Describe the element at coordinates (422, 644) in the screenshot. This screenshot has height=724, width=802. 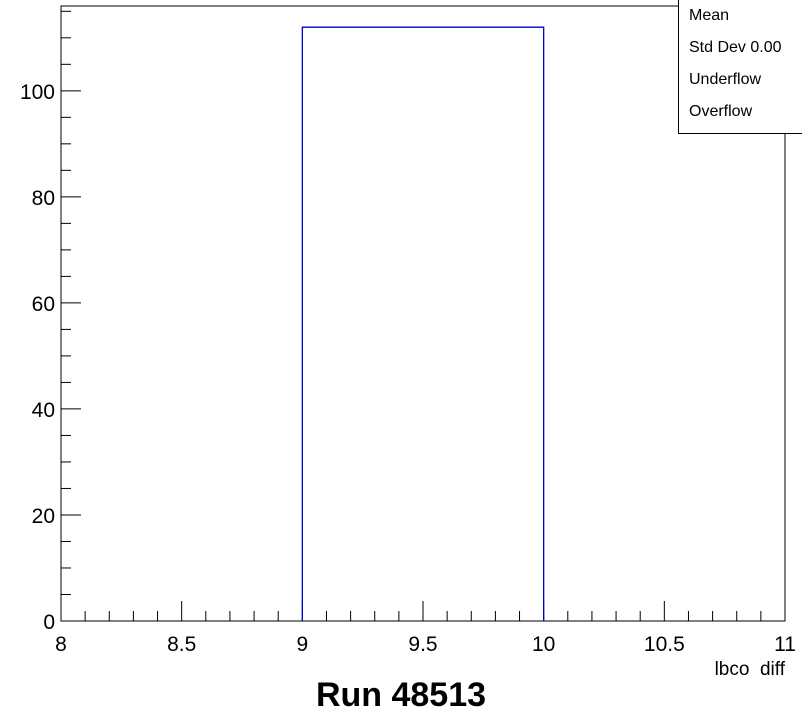
I see `x-tick-label: 9.5` at that location.